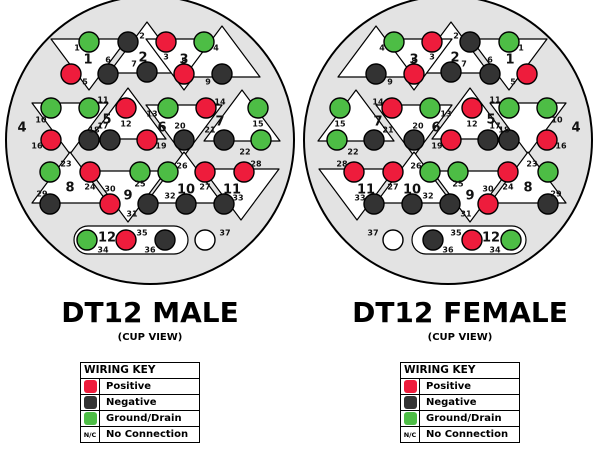  I want to click on wiring-key-row-nc: N/C No Connection, so click(140, 434).